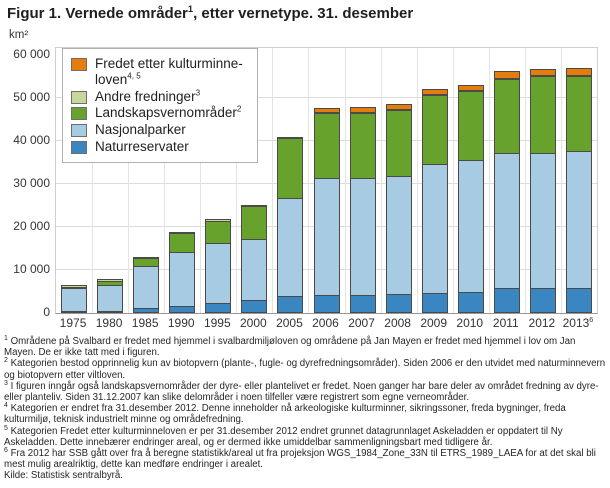 The image size is (610, 488). I want to click on segment-naturreservater-1980, so click(110, 311).